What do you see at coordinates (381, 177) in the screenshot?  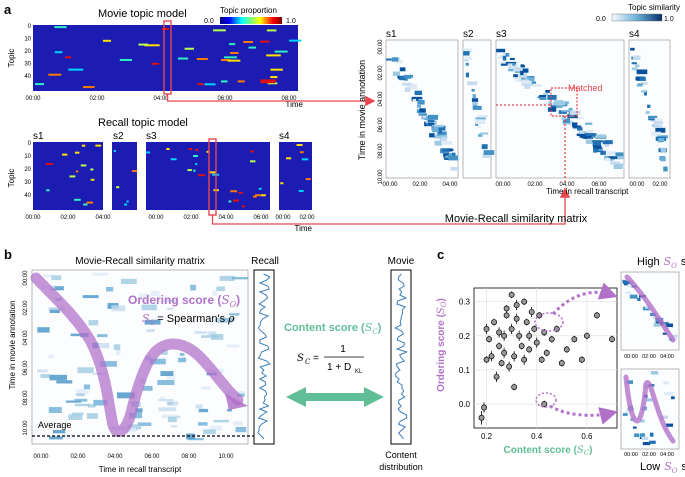 I see `sim-y-tick: 10:00` at bounding box center [381, 177].